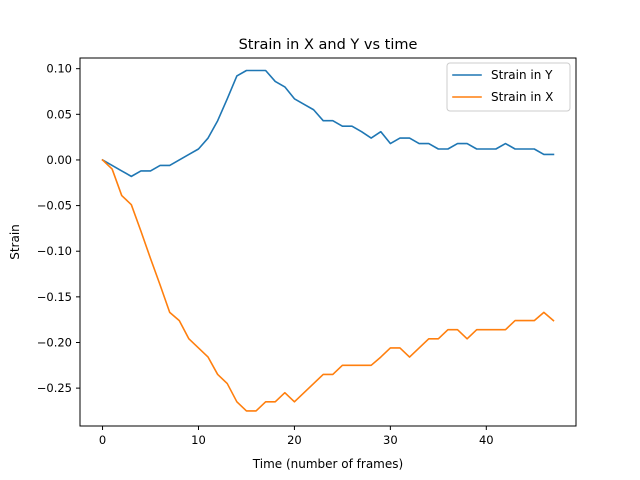 This screenshot has width=640, height=480. Describe the element at coordinates (522, 75) in the screenshot. I see `legend-label-strain-y: Strain in Y` at that location.